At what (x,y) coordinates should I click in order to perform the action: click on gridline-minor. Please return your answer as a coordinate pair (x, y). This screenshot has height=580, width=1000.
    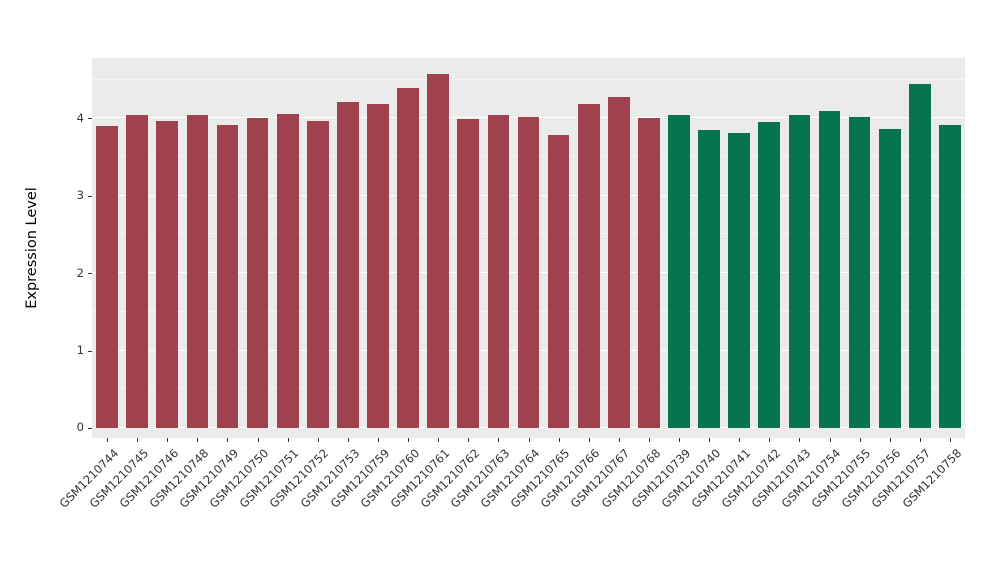
    Looking at the image, I should click on (528, 79).